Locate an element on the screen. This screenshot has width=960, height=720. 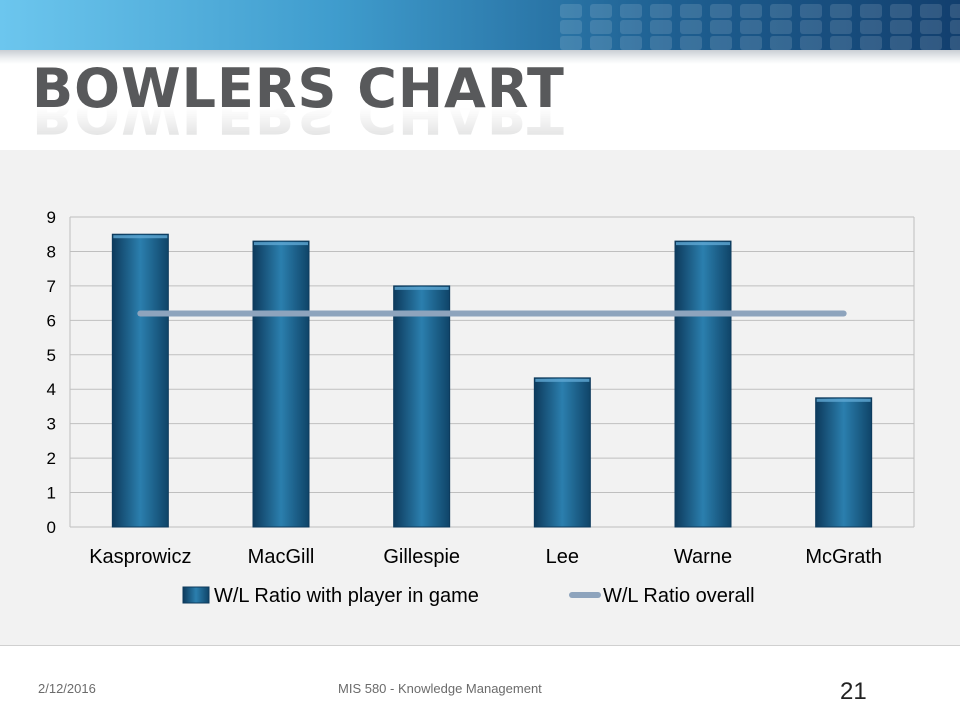
y-tick-label: 2 is located at coordinates (51, 458).